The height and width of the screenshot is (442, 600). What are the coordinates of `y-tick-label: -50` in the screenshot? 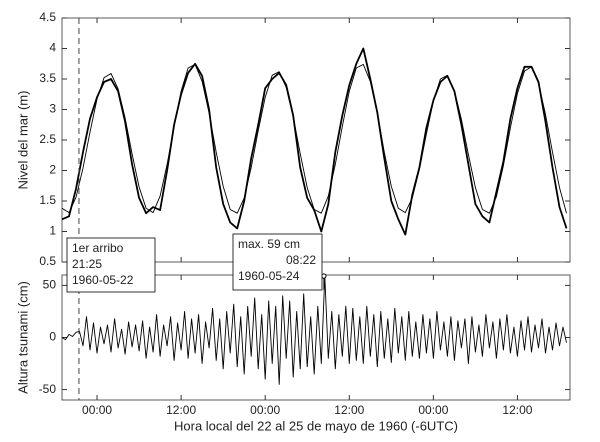 It's located at (48, 389).